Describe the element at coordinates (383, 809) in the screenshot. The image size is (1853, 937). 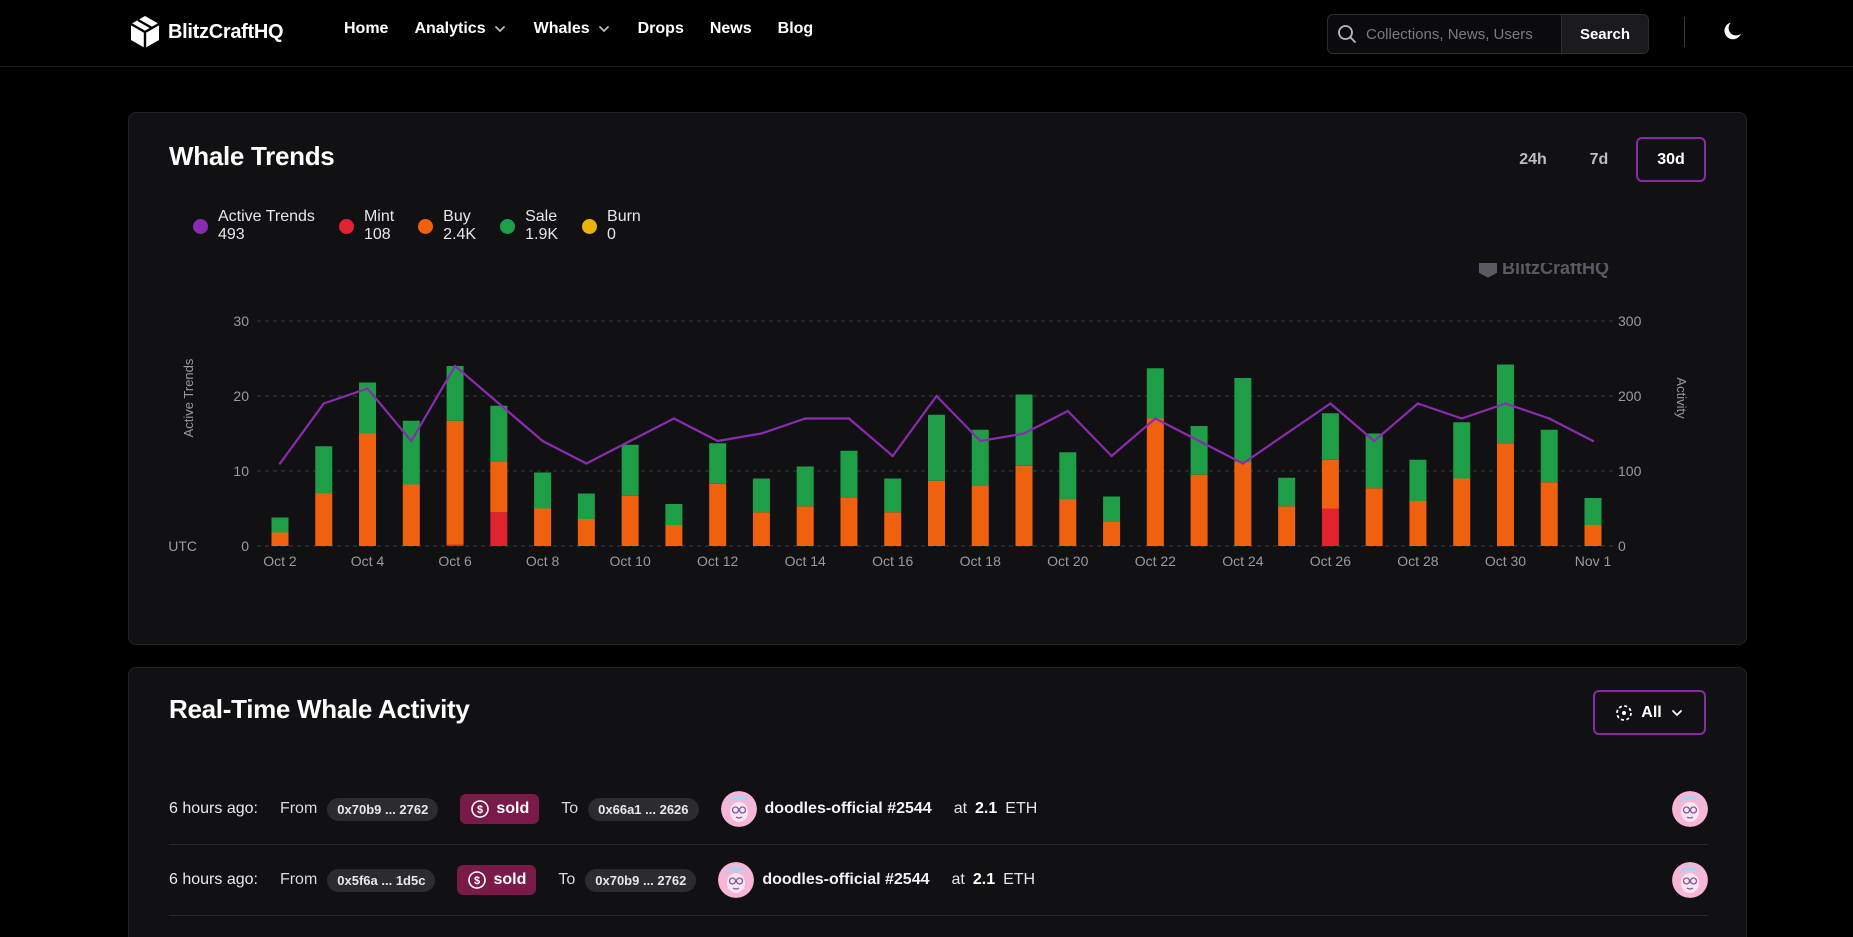
I see `from-address: 0x70b9 ... 2762` at that location.